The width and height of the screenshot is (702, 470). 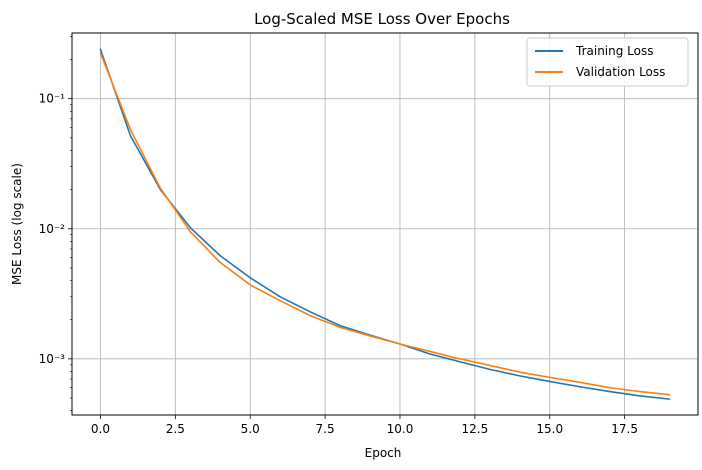 I want to click on legend-box, so click(x=607, y=62).